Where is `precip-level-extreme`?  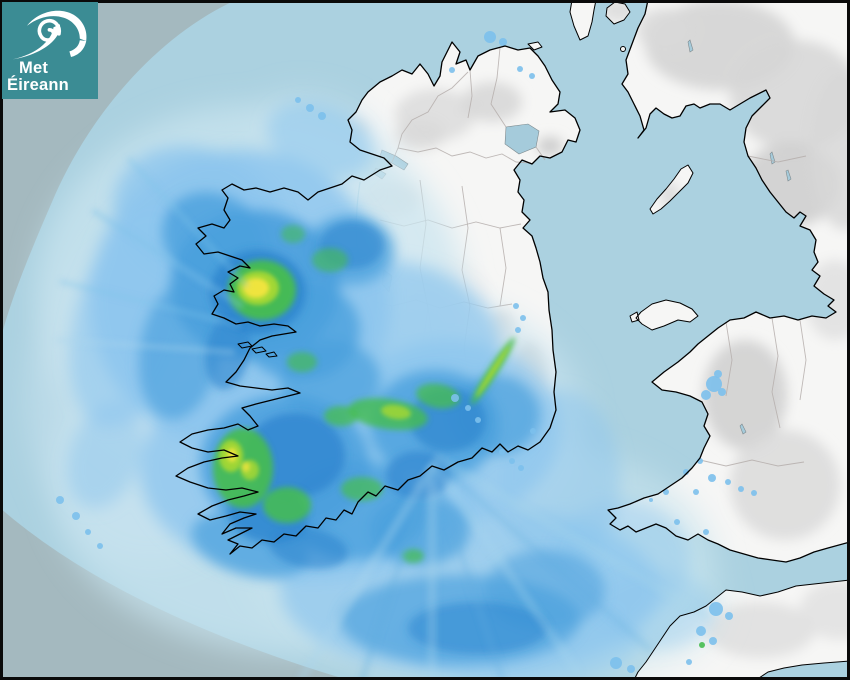 precip-level-extreme is located at coordinates (248, 375).